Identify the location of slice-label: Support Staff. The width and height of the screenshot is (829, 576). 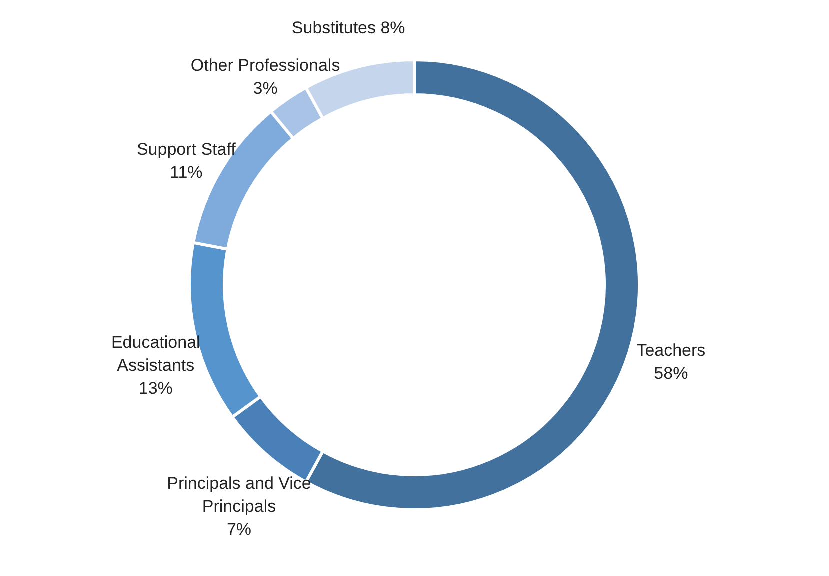
(186, 150).